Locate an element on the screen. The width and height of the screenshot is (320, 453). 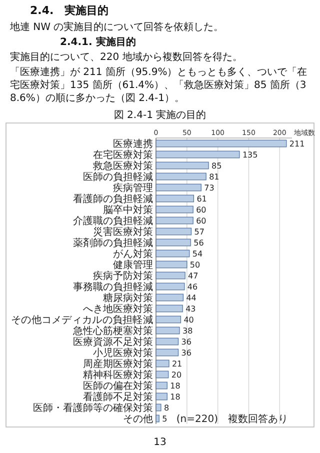
text: 2.4.1. 実施目的 is located at coordinates (98, 42).